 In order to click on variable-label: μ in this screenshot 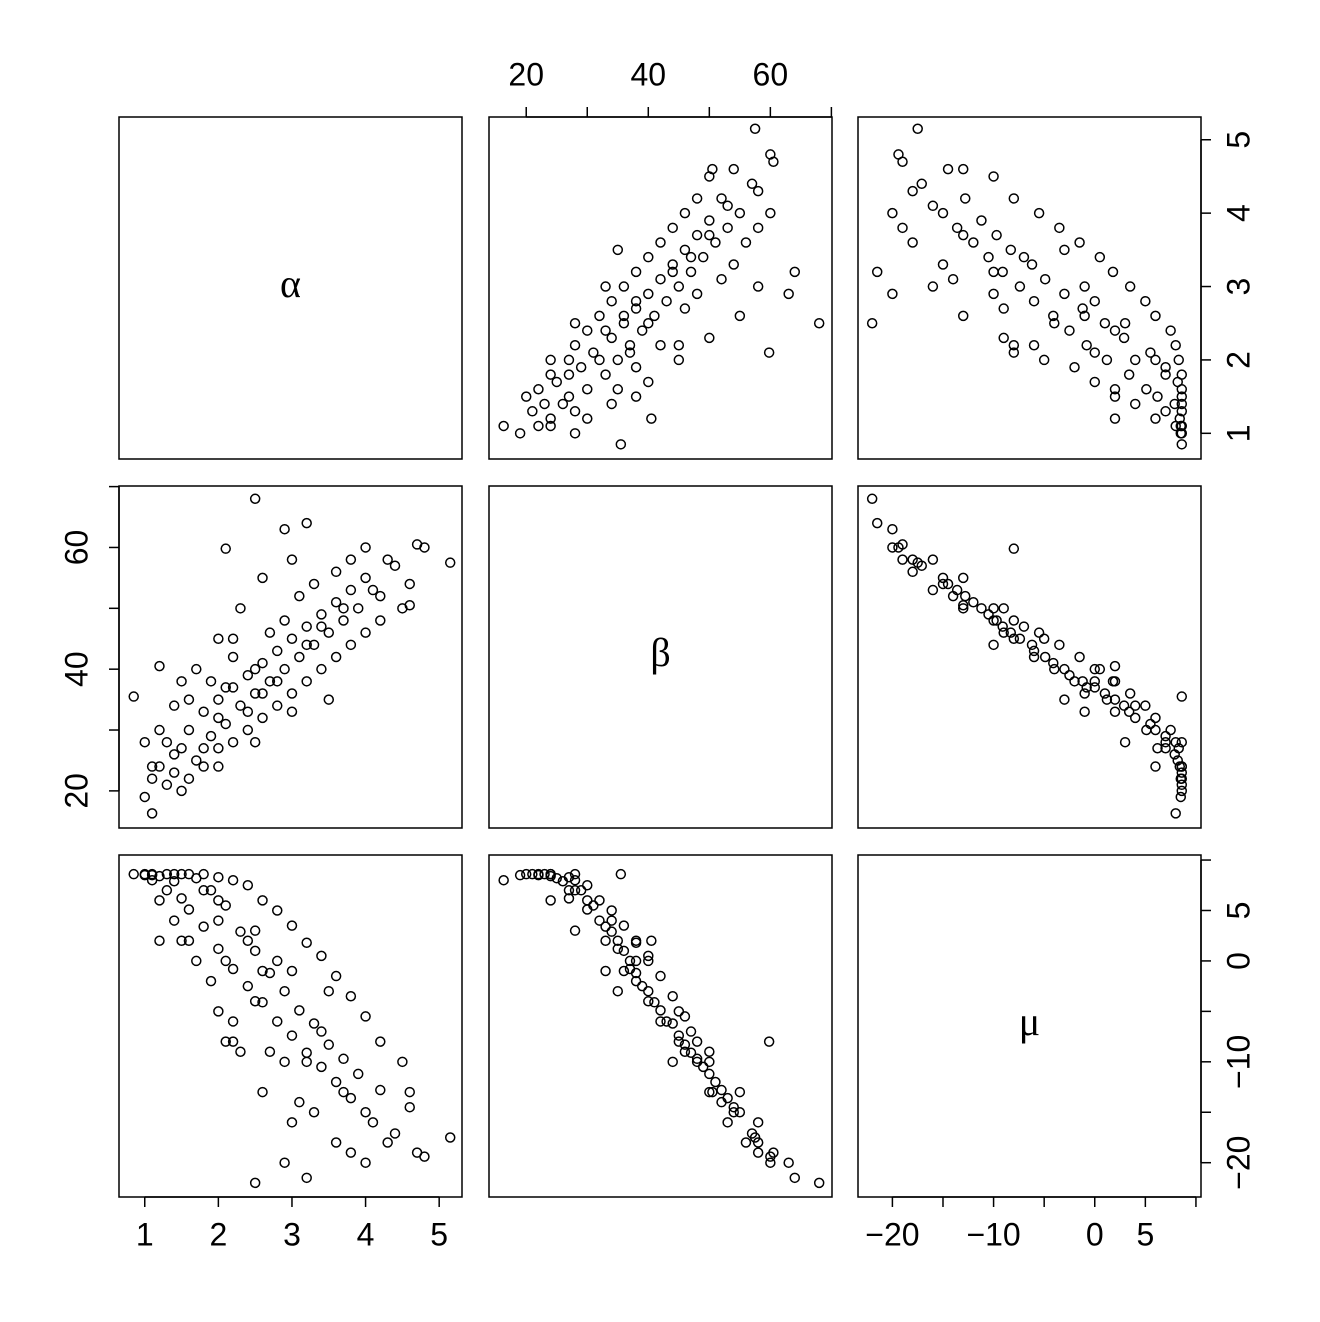, I will do `click(1029, 1021)`.